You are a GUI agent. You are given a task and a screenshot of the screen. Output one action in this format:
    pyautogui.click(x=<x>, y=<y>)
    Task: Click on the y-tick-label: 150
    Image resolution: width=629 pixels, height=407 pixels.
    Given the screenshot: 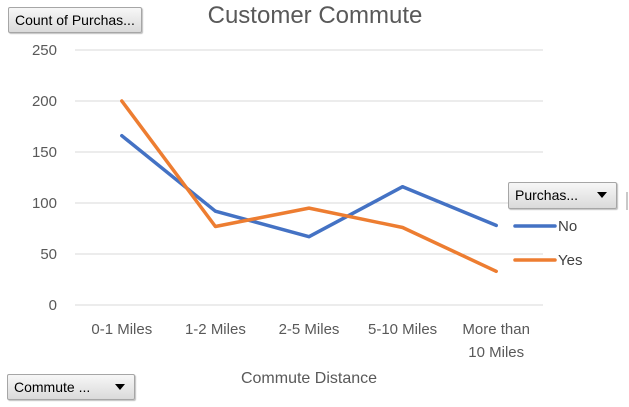 What is the action you would take?
    pyautogui.click(x=44, y=152)
    